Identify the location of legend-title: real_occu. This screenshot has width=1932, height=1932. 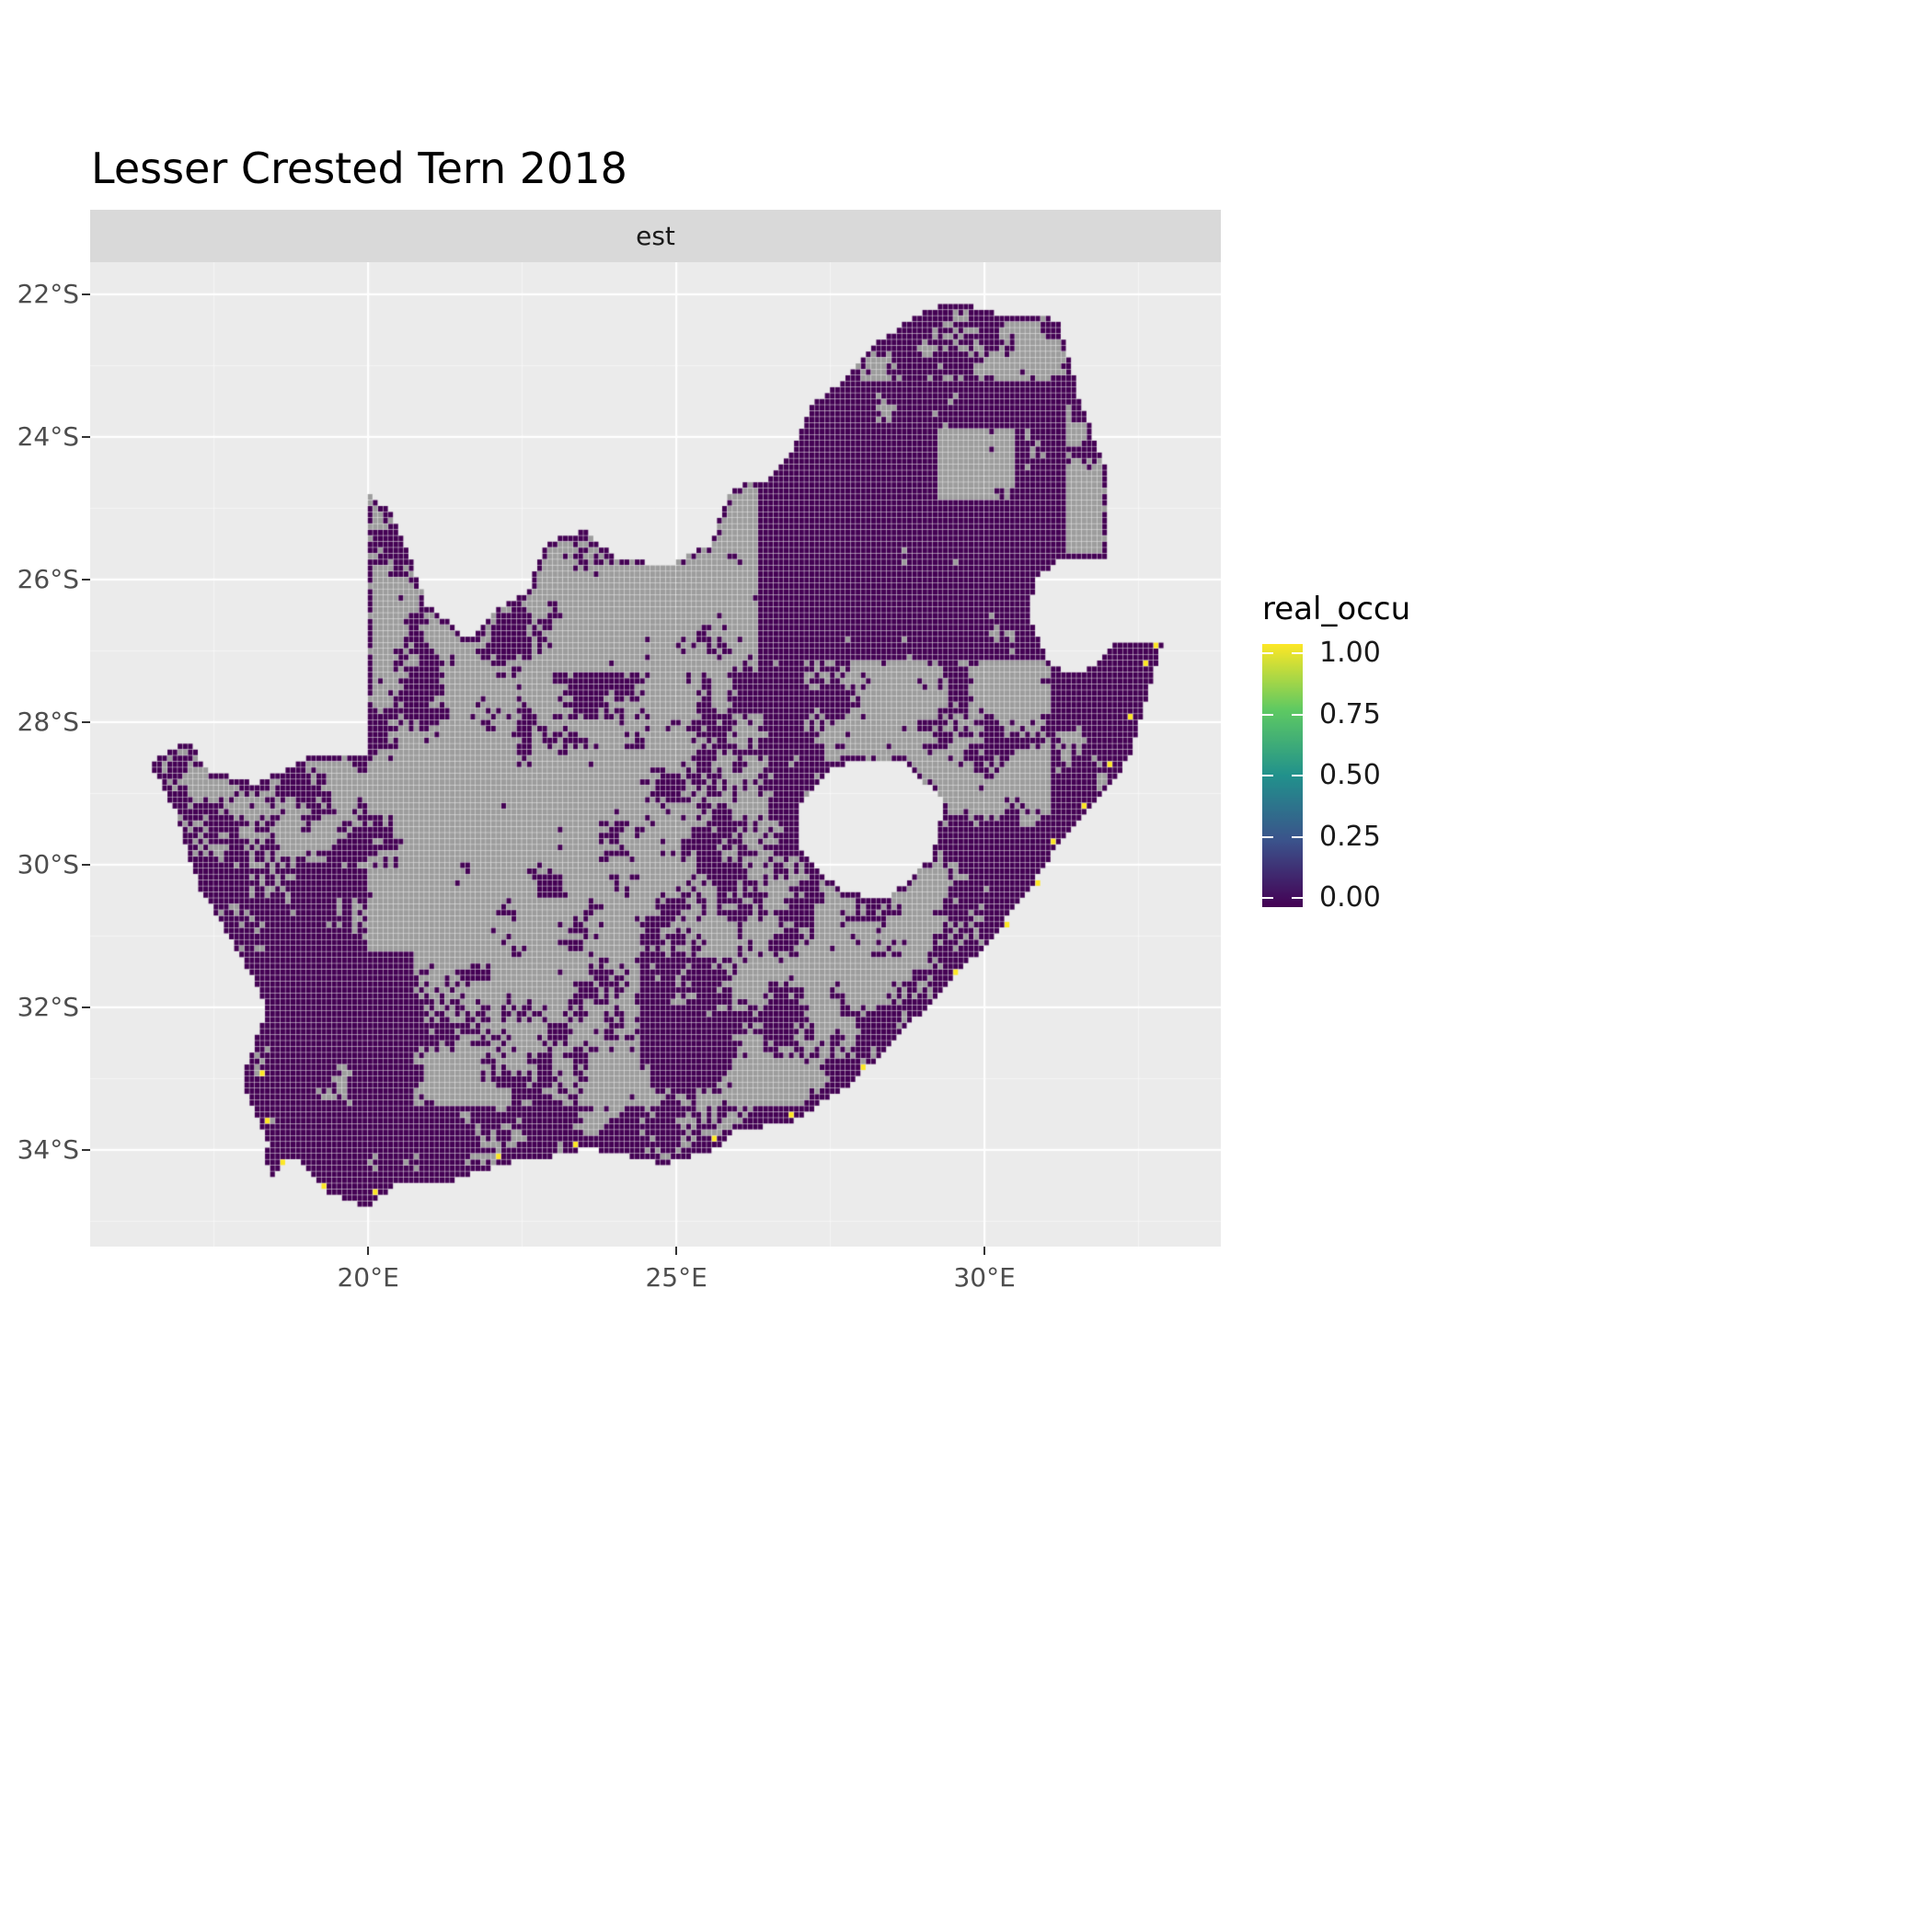
(1336, 609).